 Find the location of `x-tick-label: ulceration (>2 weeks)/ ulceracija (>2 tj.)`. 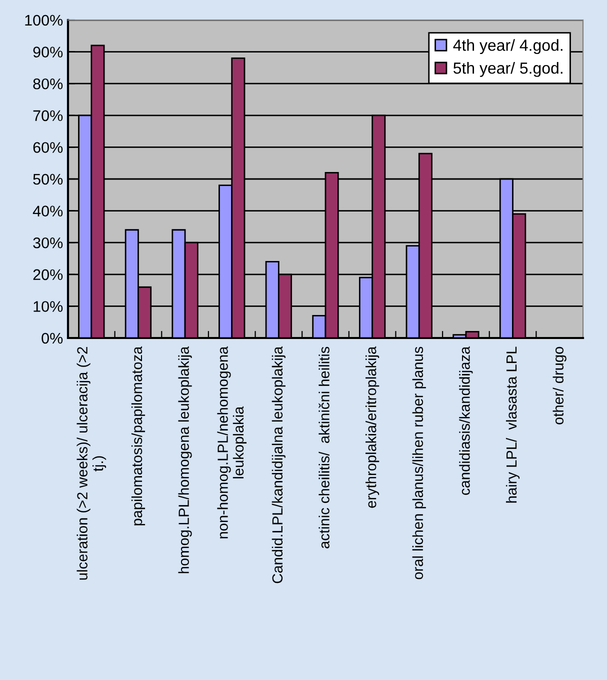

x-tick-label: ulceration (>2 weeks)/ ulceracija (>2 tj.) is located at coordinates (91, 463).